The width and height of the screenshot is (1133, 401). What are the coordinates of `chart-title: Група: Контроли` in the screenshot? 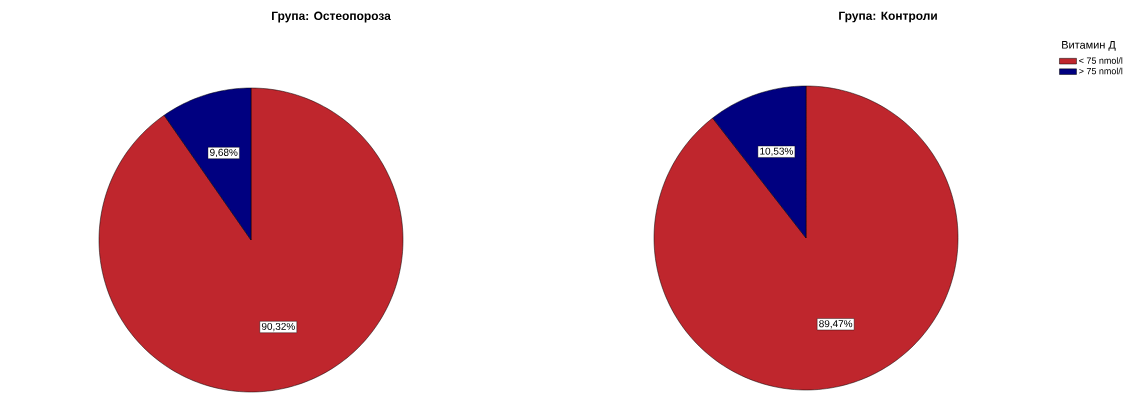 It's located at (888, 17).